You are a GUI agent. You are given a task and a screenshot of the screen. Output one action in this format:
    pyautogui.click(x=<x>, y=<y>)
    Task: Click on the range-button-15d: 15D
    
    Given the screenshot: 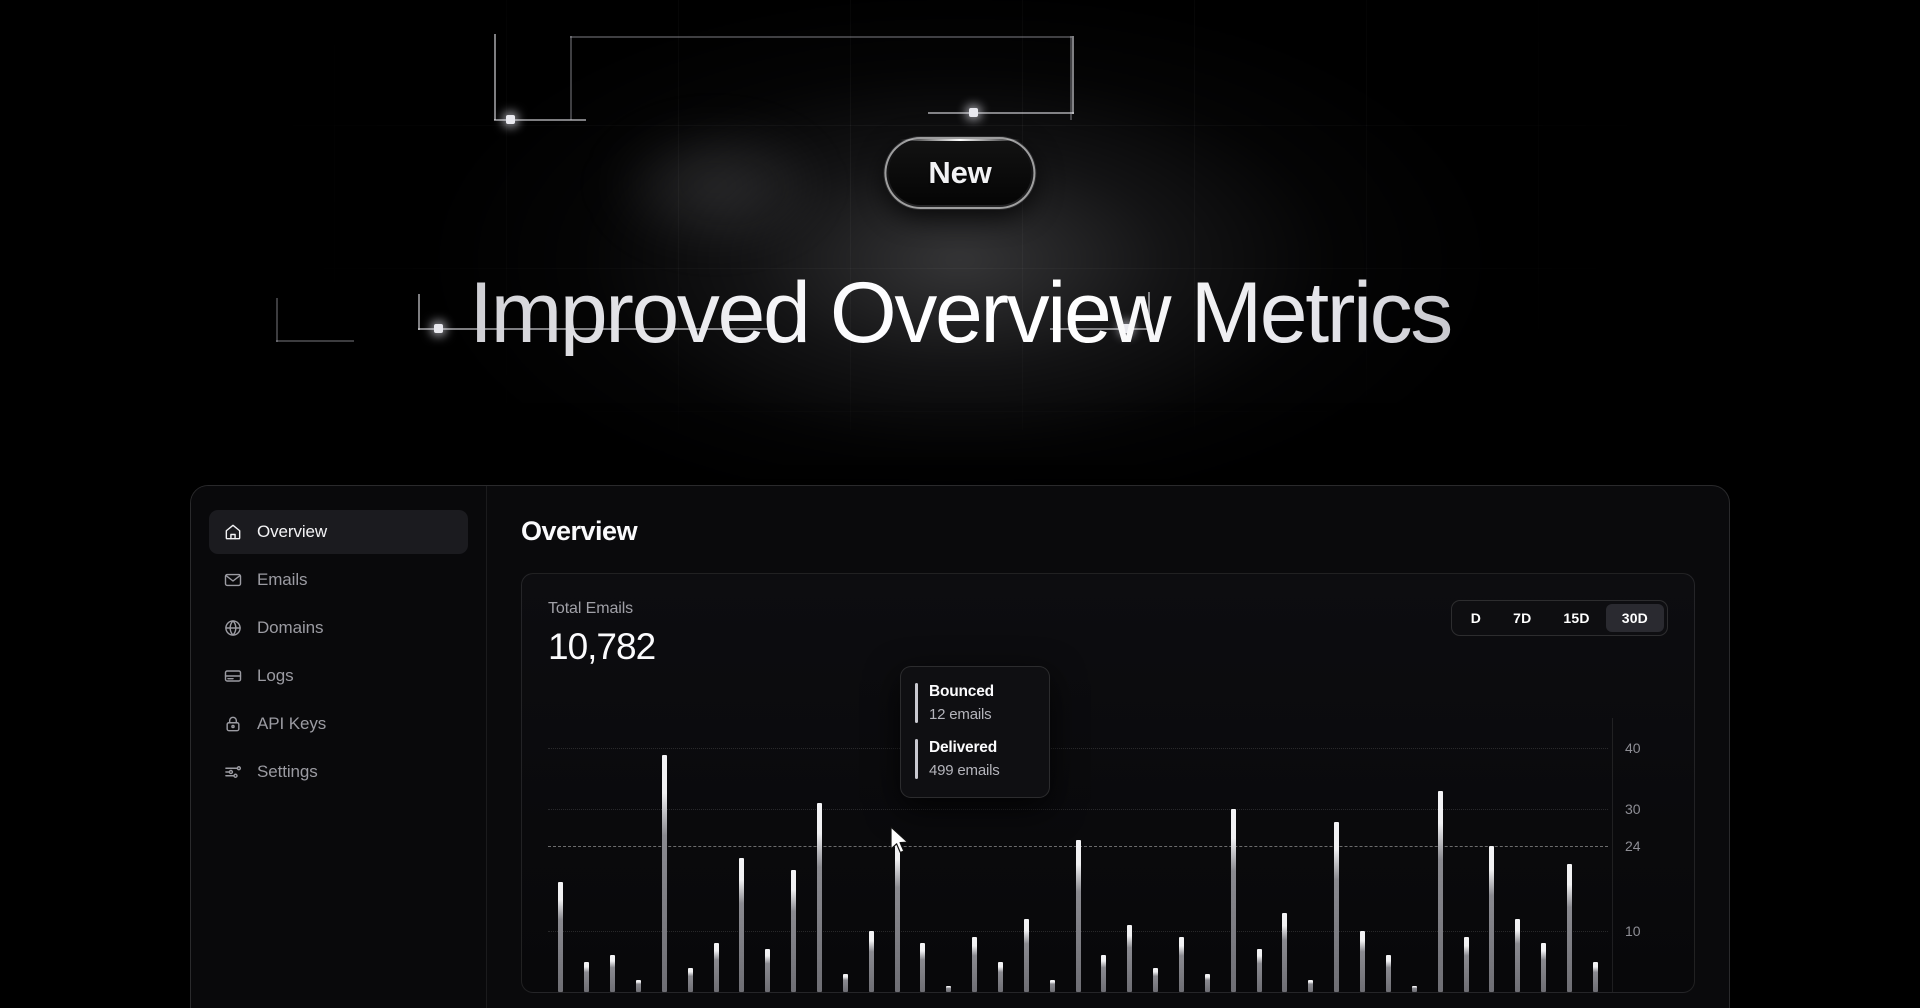 What is the action you would take?
    pyautogui.click(x=1576, y=618)
    